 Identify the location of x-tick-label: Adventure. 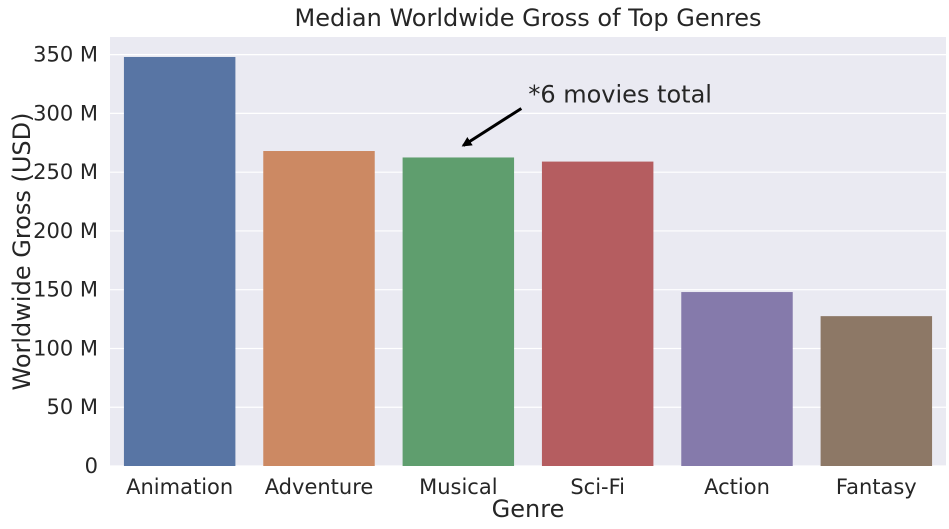
(319, 487).